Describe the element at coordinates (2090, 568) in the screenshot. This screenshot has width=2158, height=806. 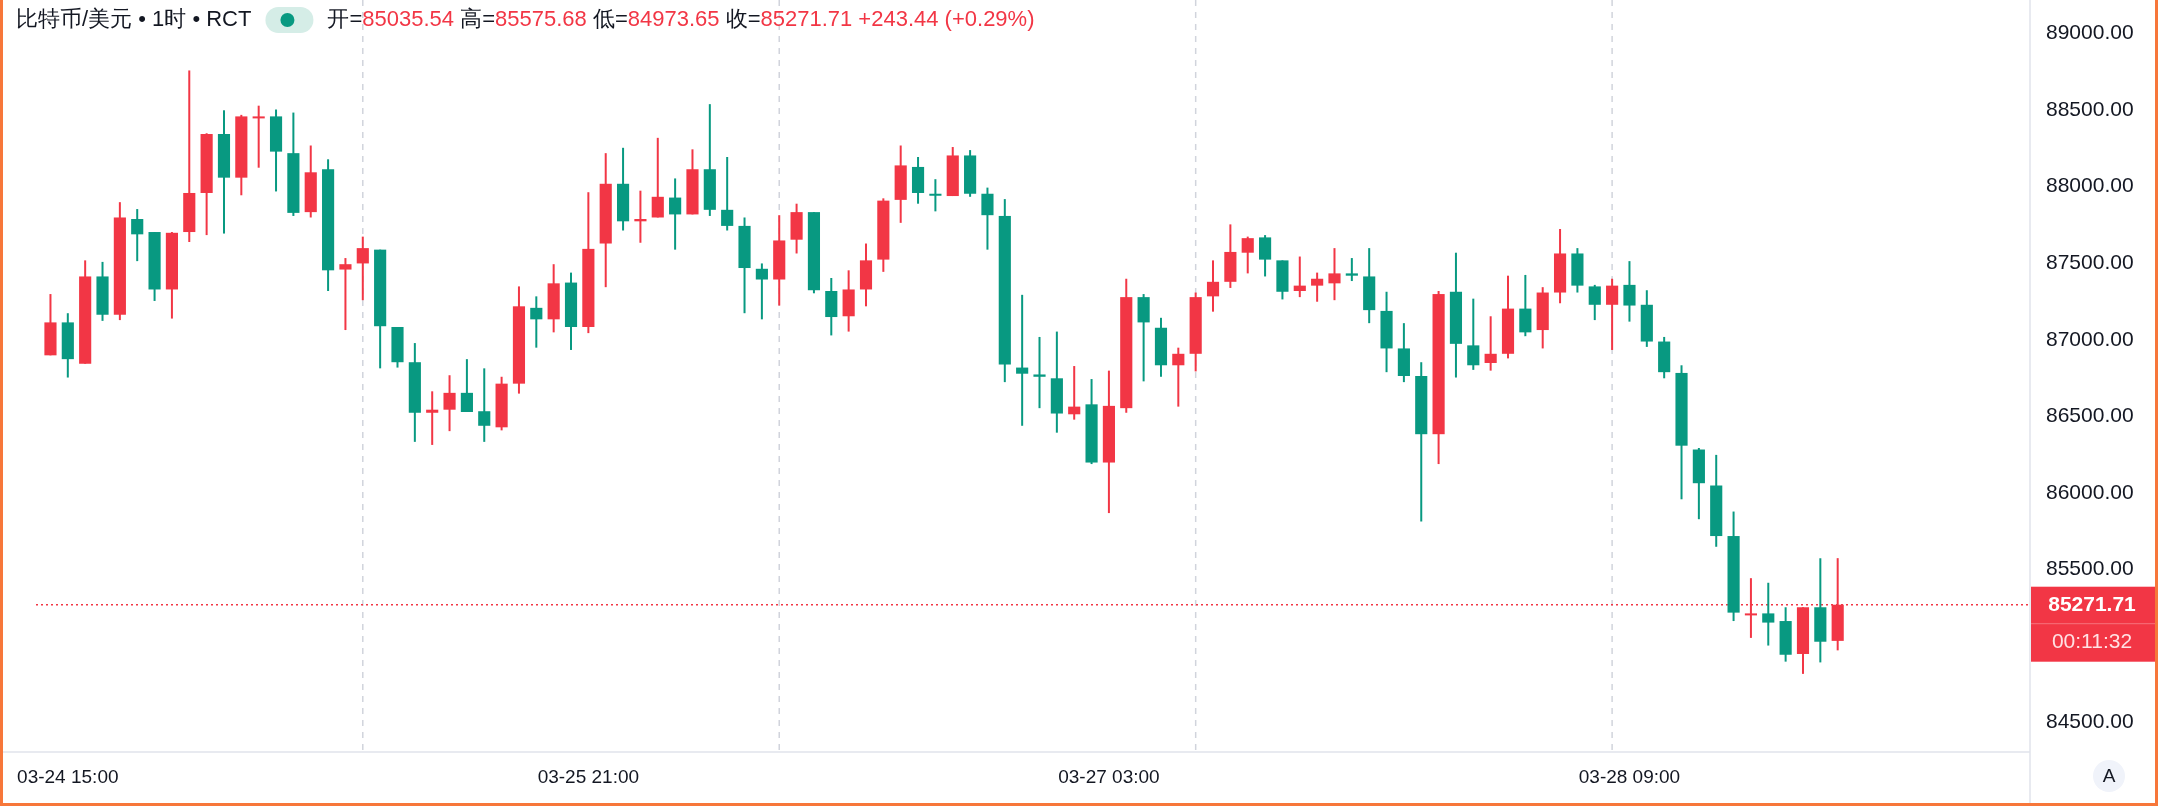
I see `y-tick-label: 85500.00` at that location.